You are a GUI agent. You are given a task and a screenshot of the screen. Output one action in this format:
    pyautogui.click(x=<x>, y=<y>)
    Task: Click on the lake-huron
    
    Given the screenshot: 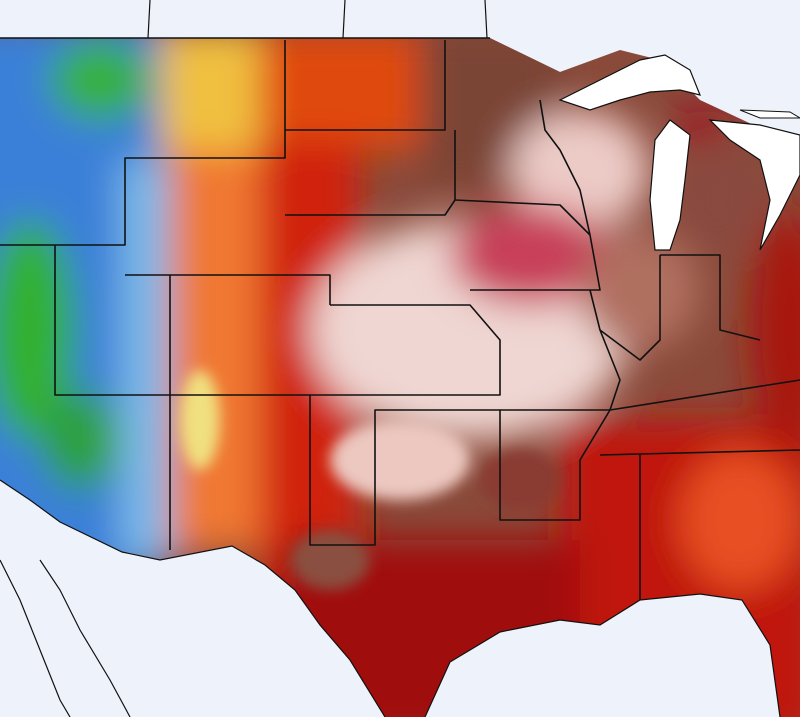 What is the action you would take?
    pyautogui.click(x=754, y=185)
    